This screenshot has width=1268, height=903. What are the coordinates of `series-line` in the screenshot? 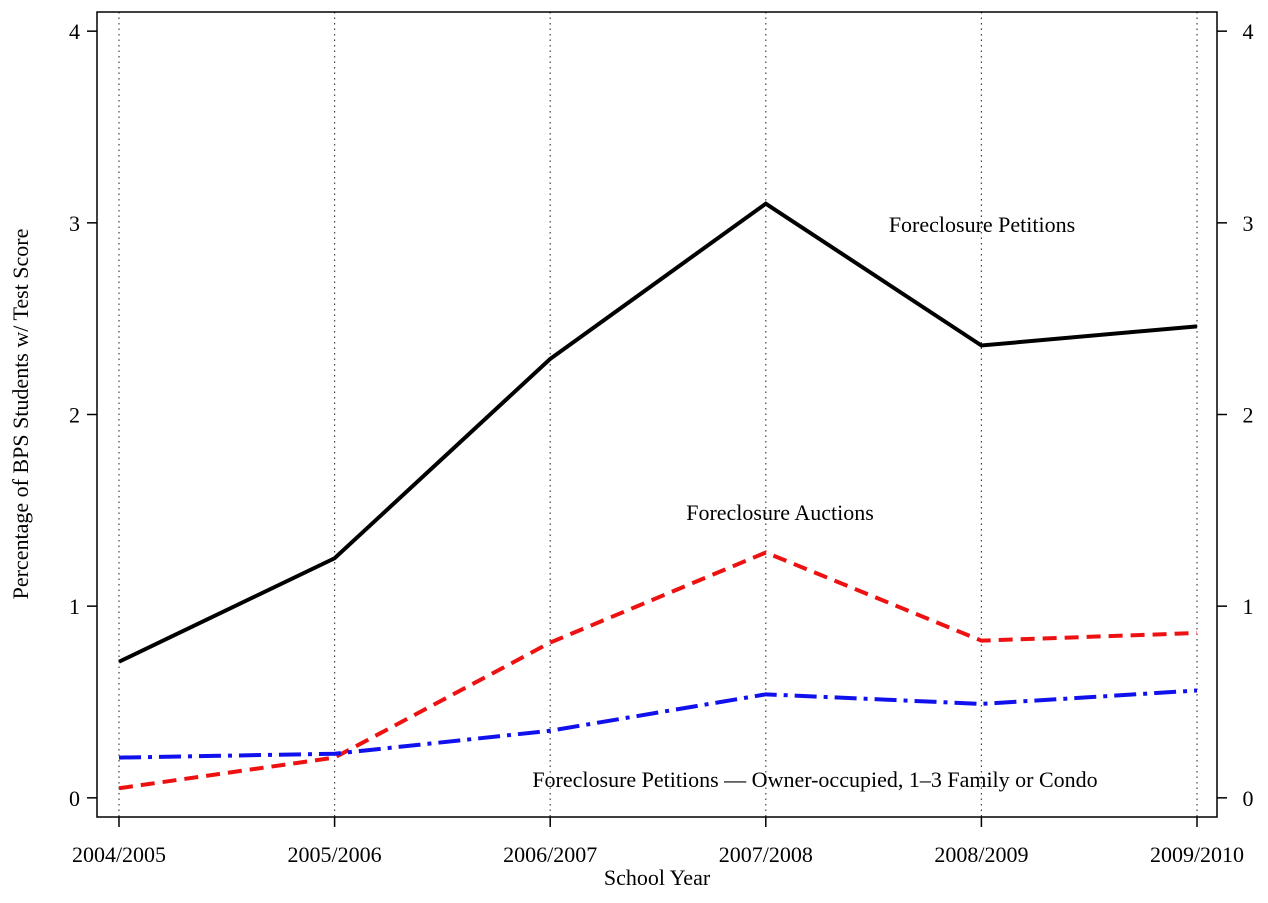 It's located at (658, 724).